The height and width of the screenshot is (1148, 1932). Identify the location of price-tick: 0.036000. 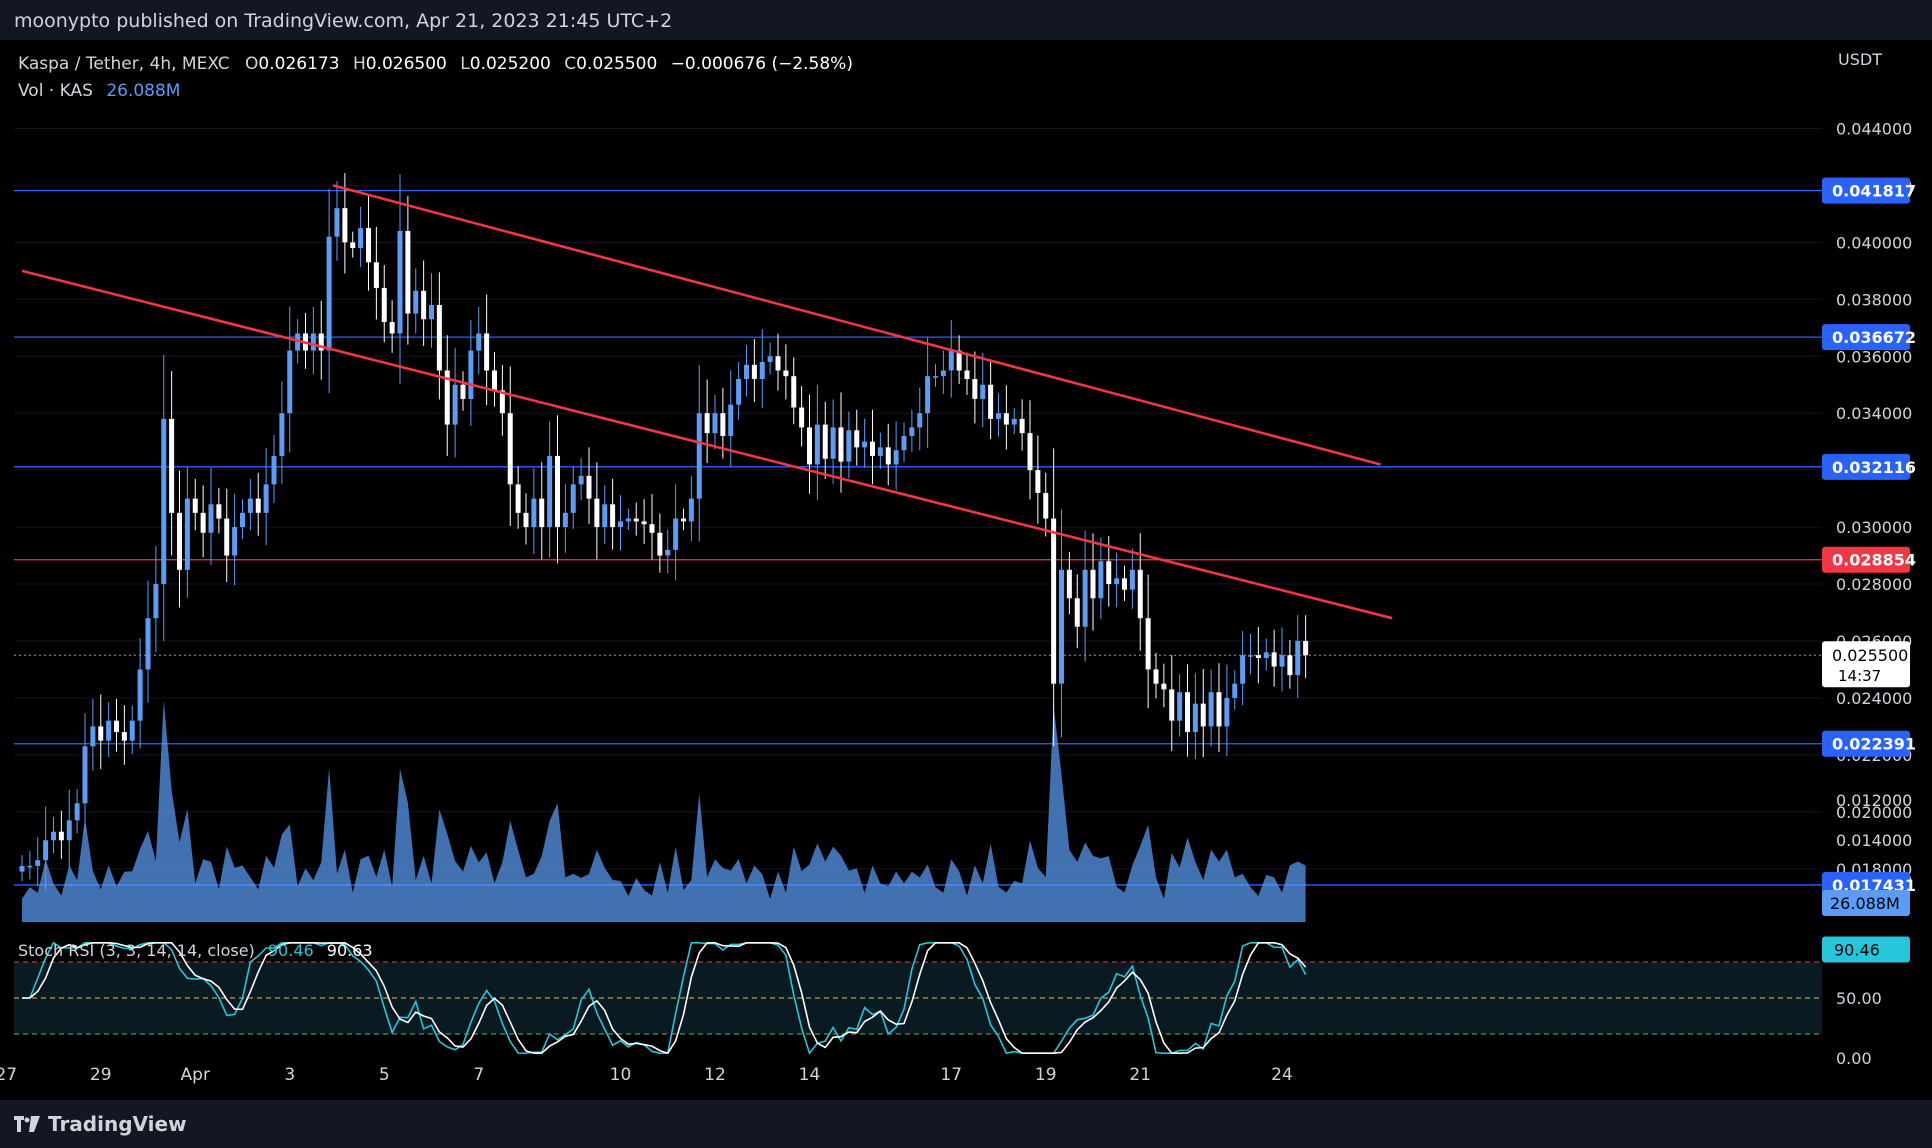
(1874, 356).